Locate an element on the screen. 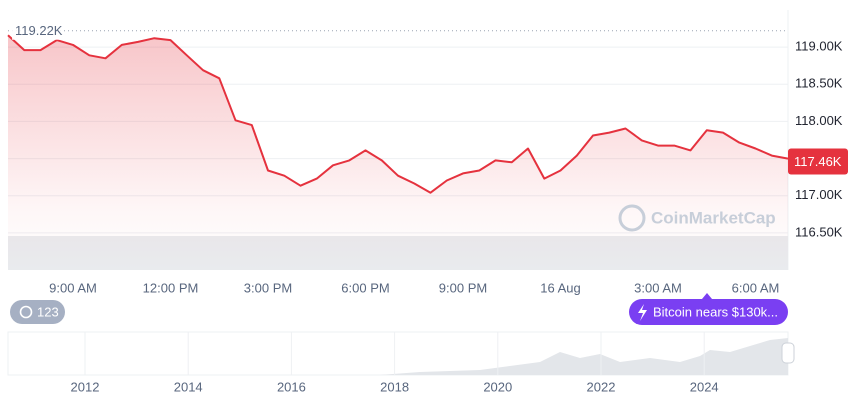 This screenshot has height=401, width=860. x-tick-label: 9:00 AM is located at coordinates (73, 287).